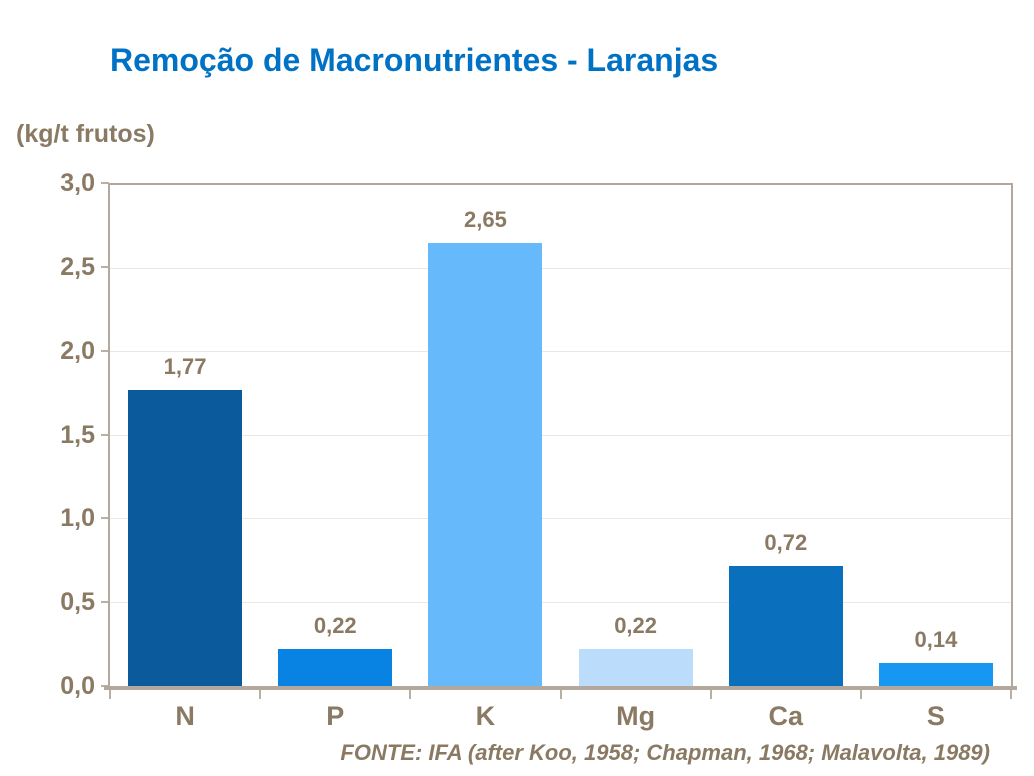 The height and width of the screenshot is (776, 1034). Describe the element at coordinates (635, 667) in the screenshot. I see `bar-Mg` at that location.